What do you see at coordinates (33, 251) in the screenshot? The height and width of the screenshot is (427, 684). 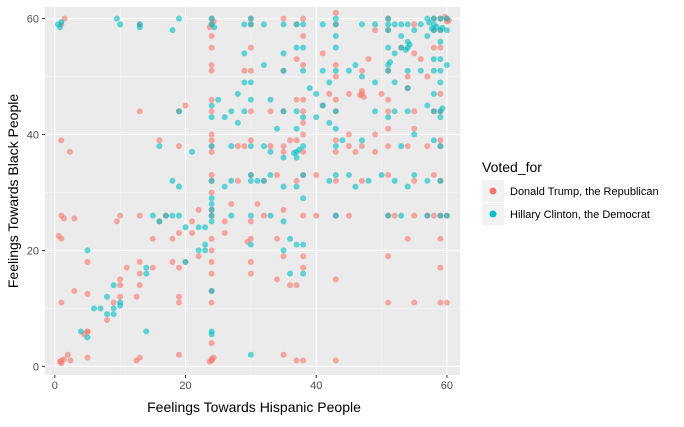 I see `y-tick-label: 20` at bounding box center [33, 251].